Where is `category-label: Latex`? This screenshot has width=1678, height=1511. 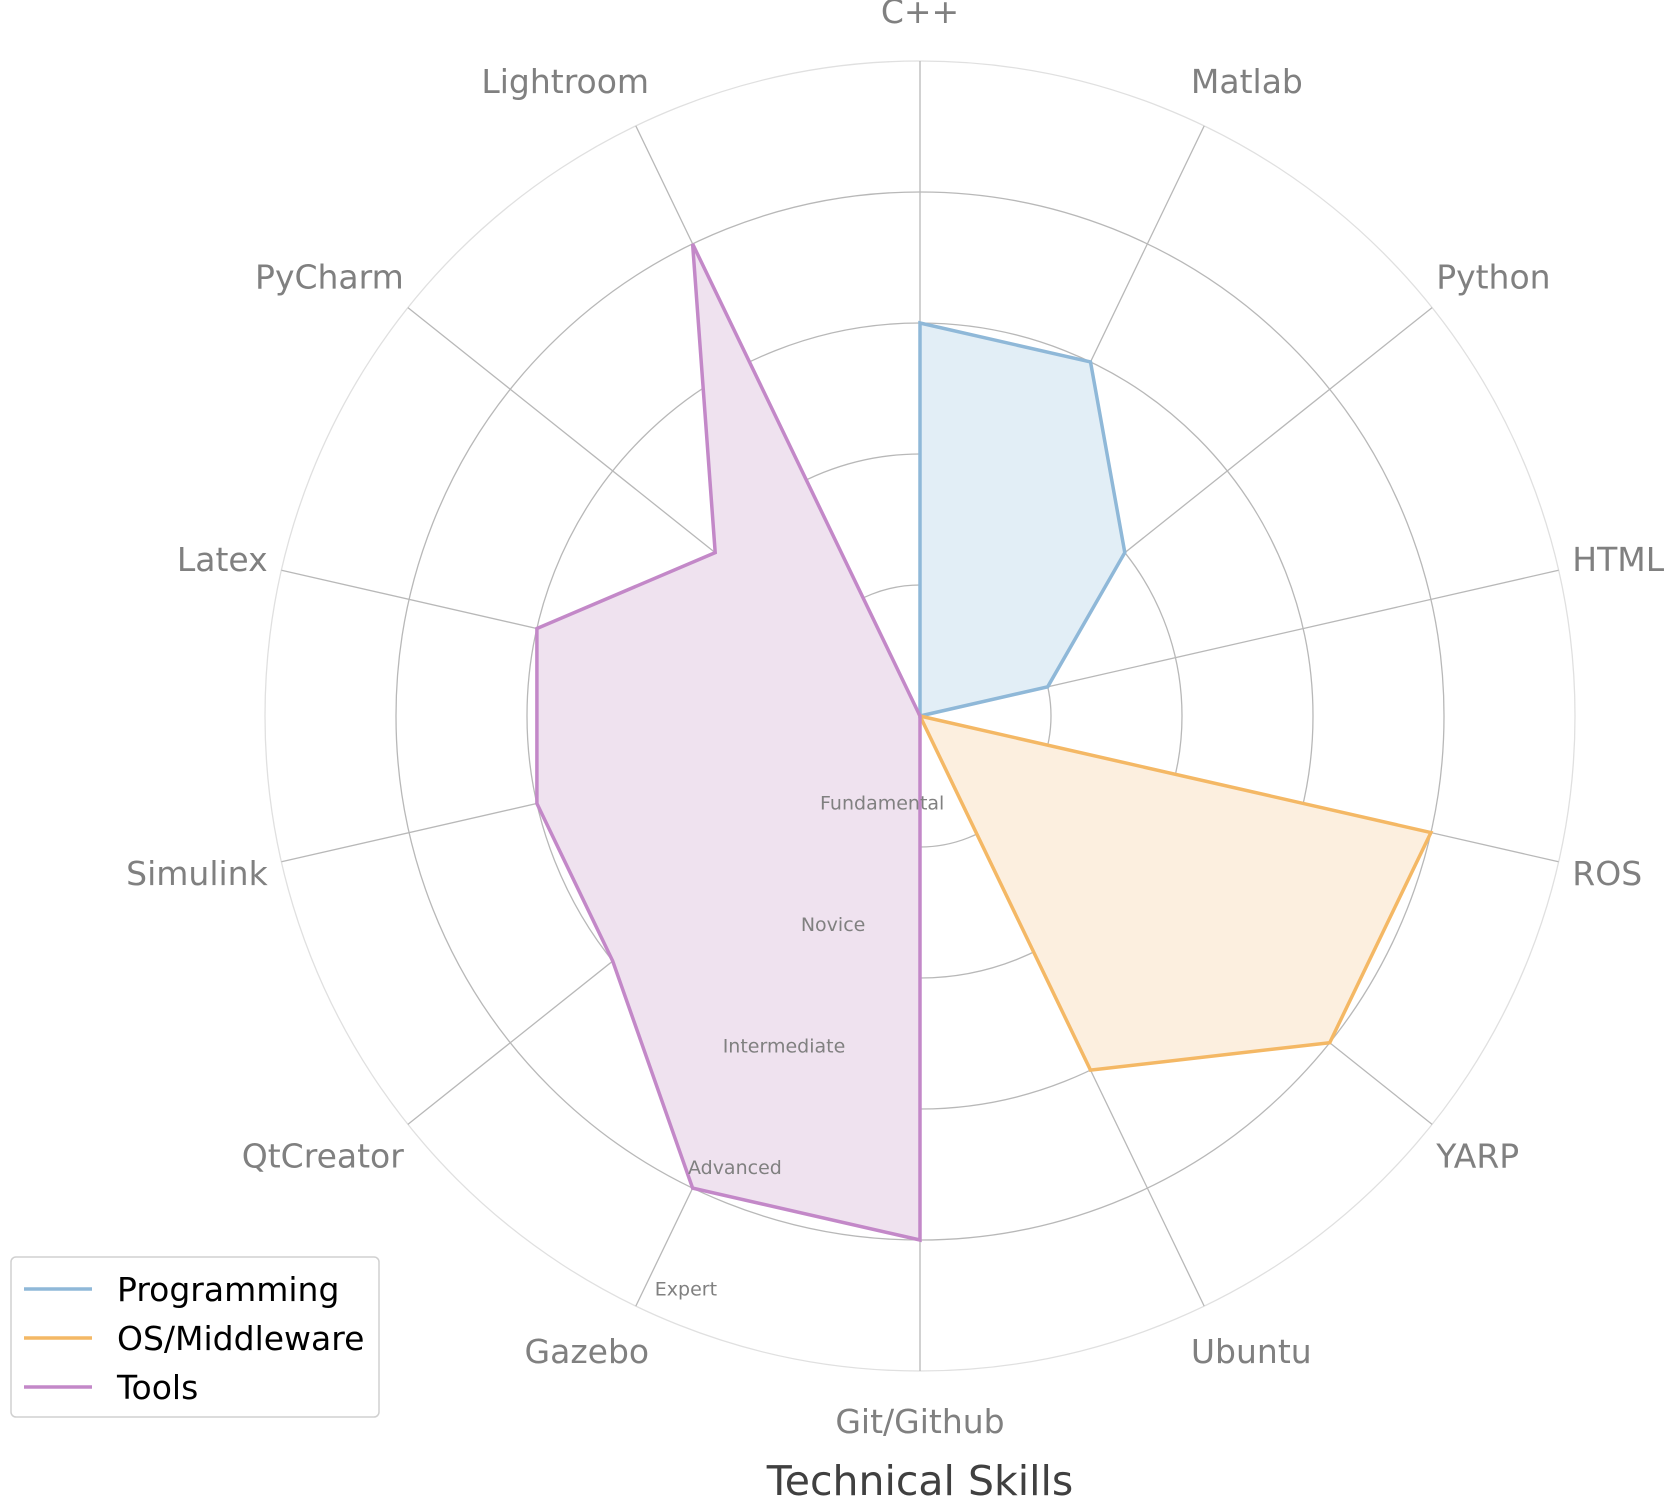
category-label: Latex is located at coordinates (222, 559).